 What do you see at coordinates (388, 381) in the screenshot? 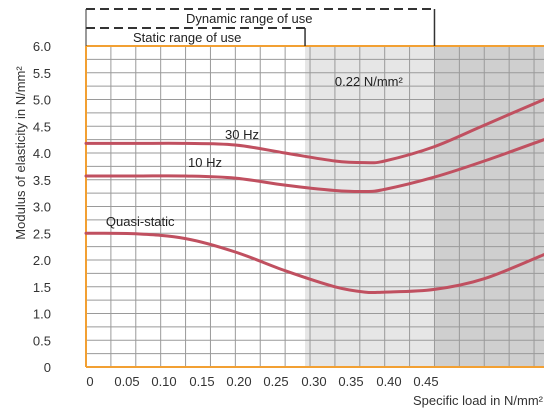
I see `x-tick-label: 0.40` at bounding box center [388, 381].